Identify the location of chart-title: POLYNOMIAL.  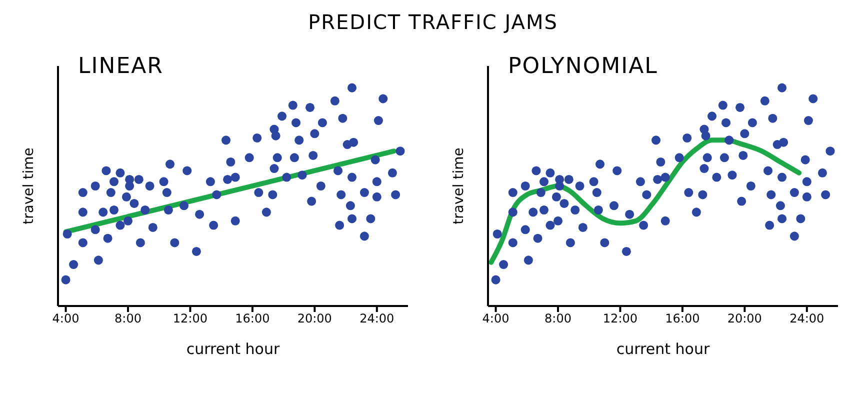
(583, 66).